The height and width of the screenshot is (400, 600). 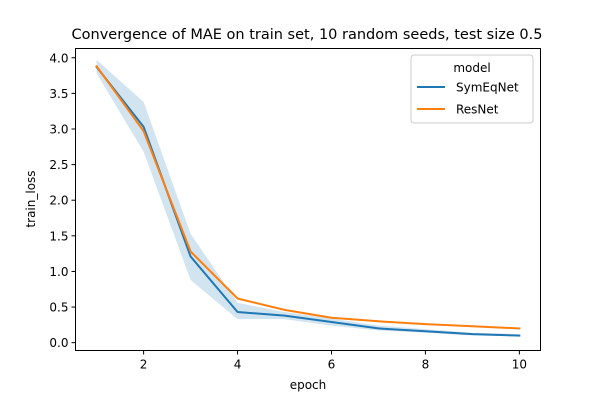 What do you see at coordinates (308, 385) in the screenshot?
I see `x-axis-label: epoch` at bounding box center [308, 385].